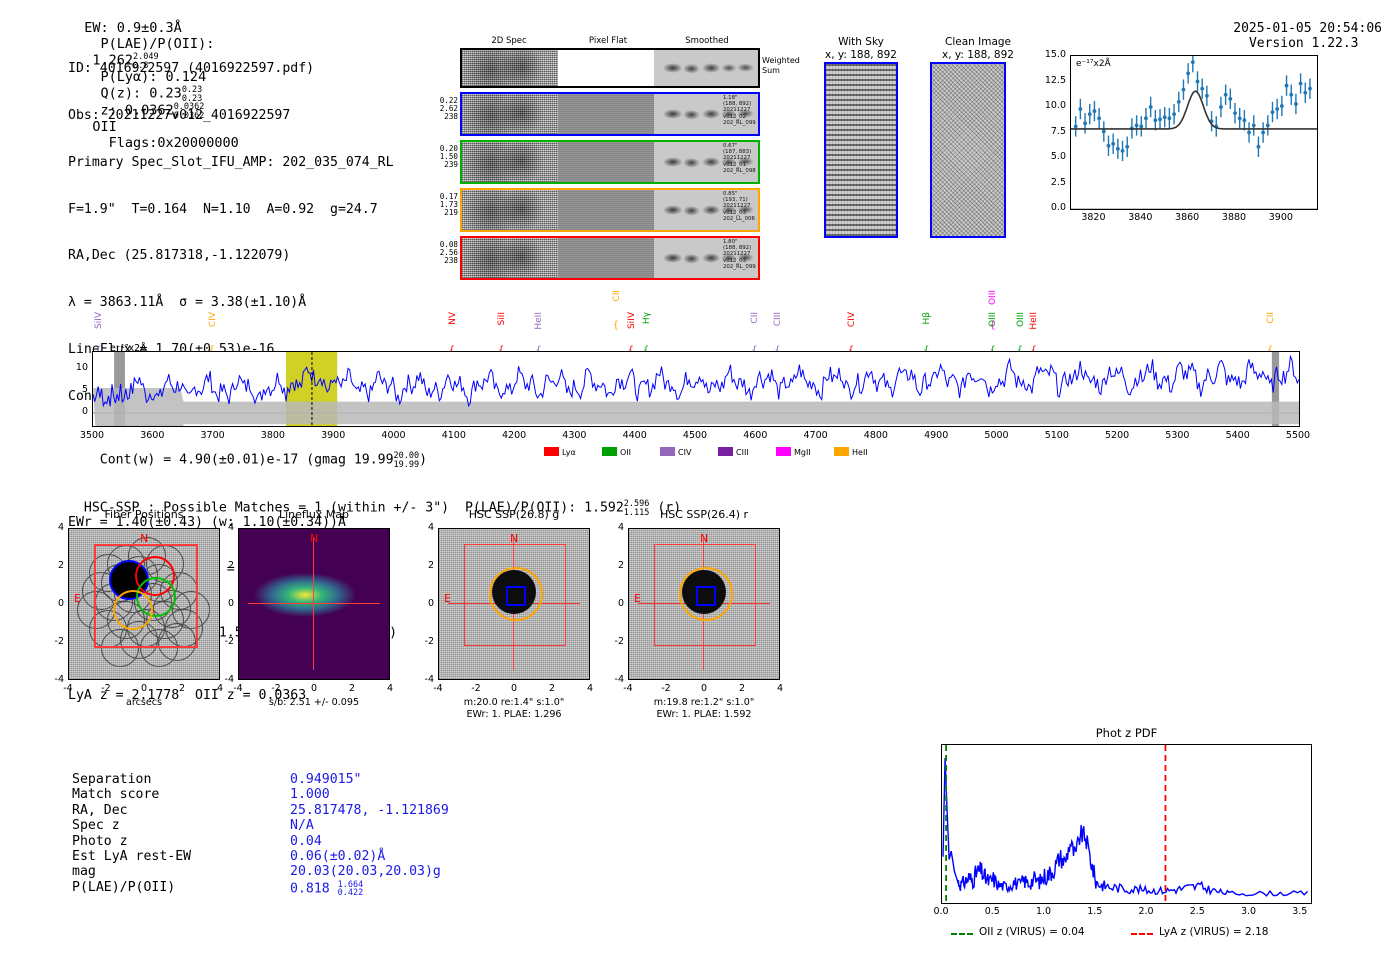 The image size is (1400, 953). What do you see at coordinates (350, 893) in the screenshot?
I see `value-lo: 0.422` at bounding box center [350, 893].